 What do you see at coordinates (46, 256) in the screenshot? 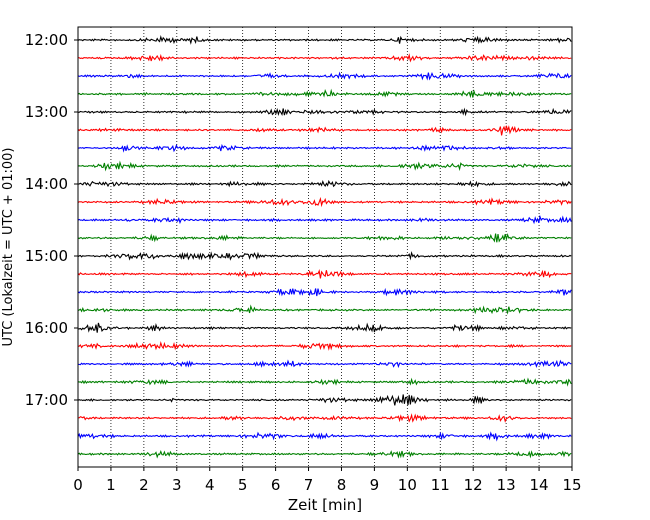
I see `y-tick-label: 15:00` at bounding box center [46, 256].